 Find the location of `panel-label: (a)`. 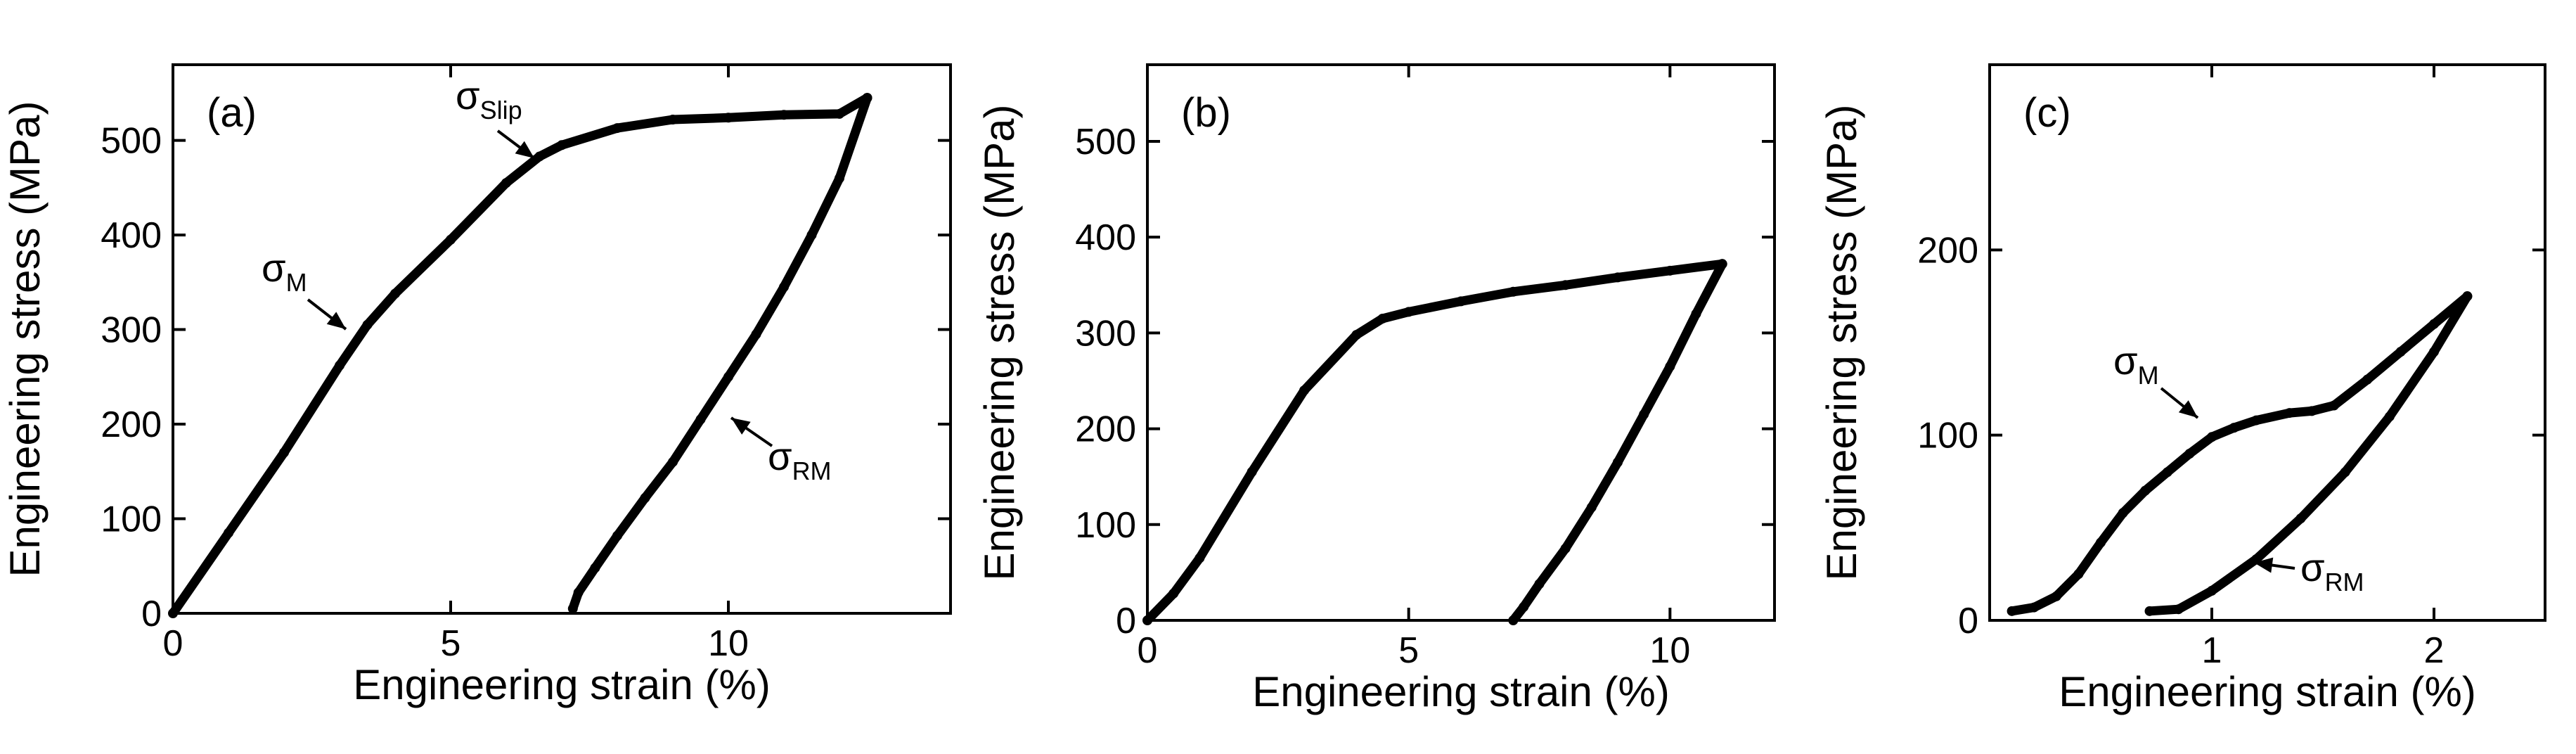

panel-label: (a) is located at coordinates (232, 113).